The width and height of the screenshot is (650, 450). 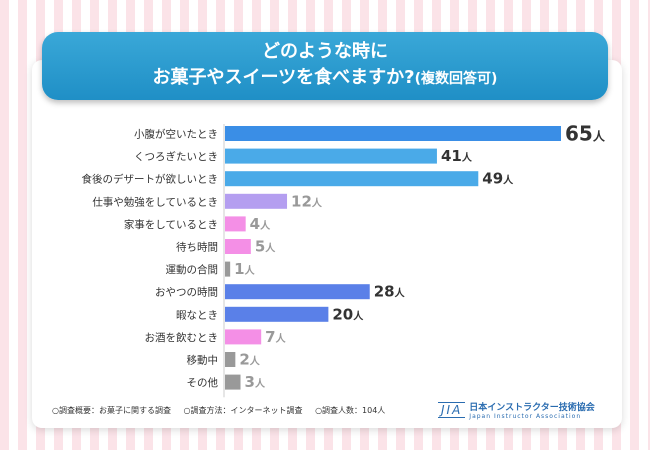 I want to click on value-label: 4人, so click(x=260, y=224).